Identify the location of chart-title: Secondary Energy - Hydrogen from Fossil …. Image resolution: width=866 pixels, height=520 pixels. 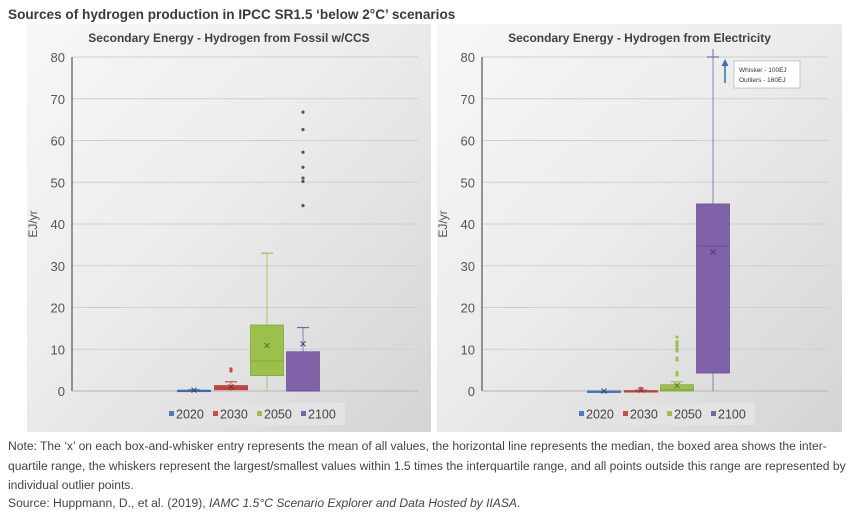
(228, 38).